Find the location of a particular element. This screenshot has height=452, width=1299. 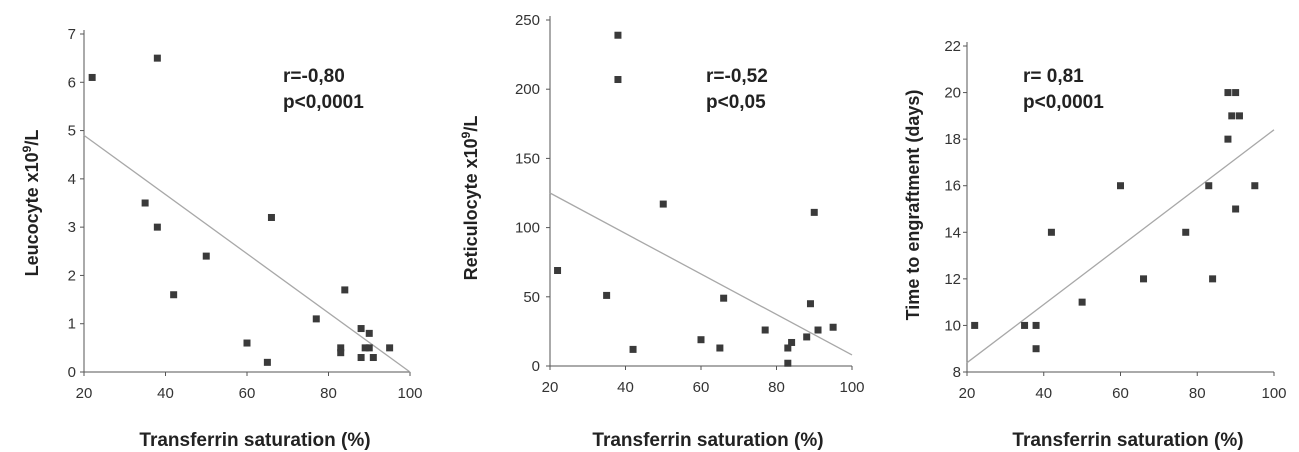

y-tick-label: 22 is located at coordinates (952, 46).